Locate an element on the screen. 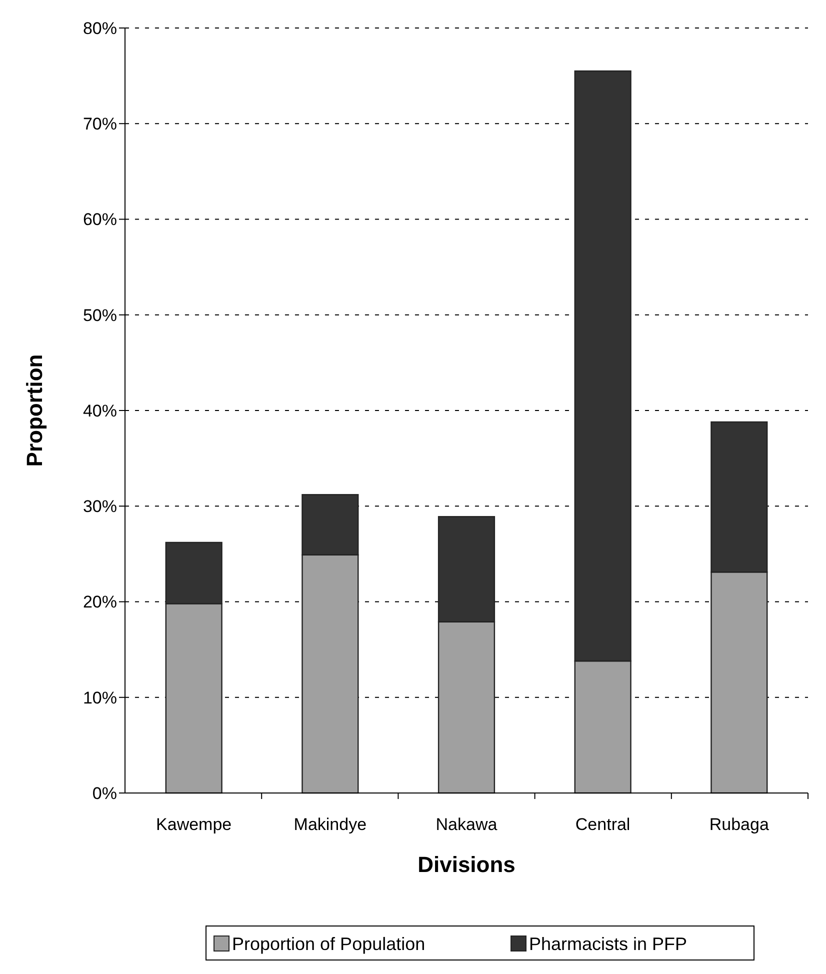  x-tick-label: Central is located at coordinates (602, 824).